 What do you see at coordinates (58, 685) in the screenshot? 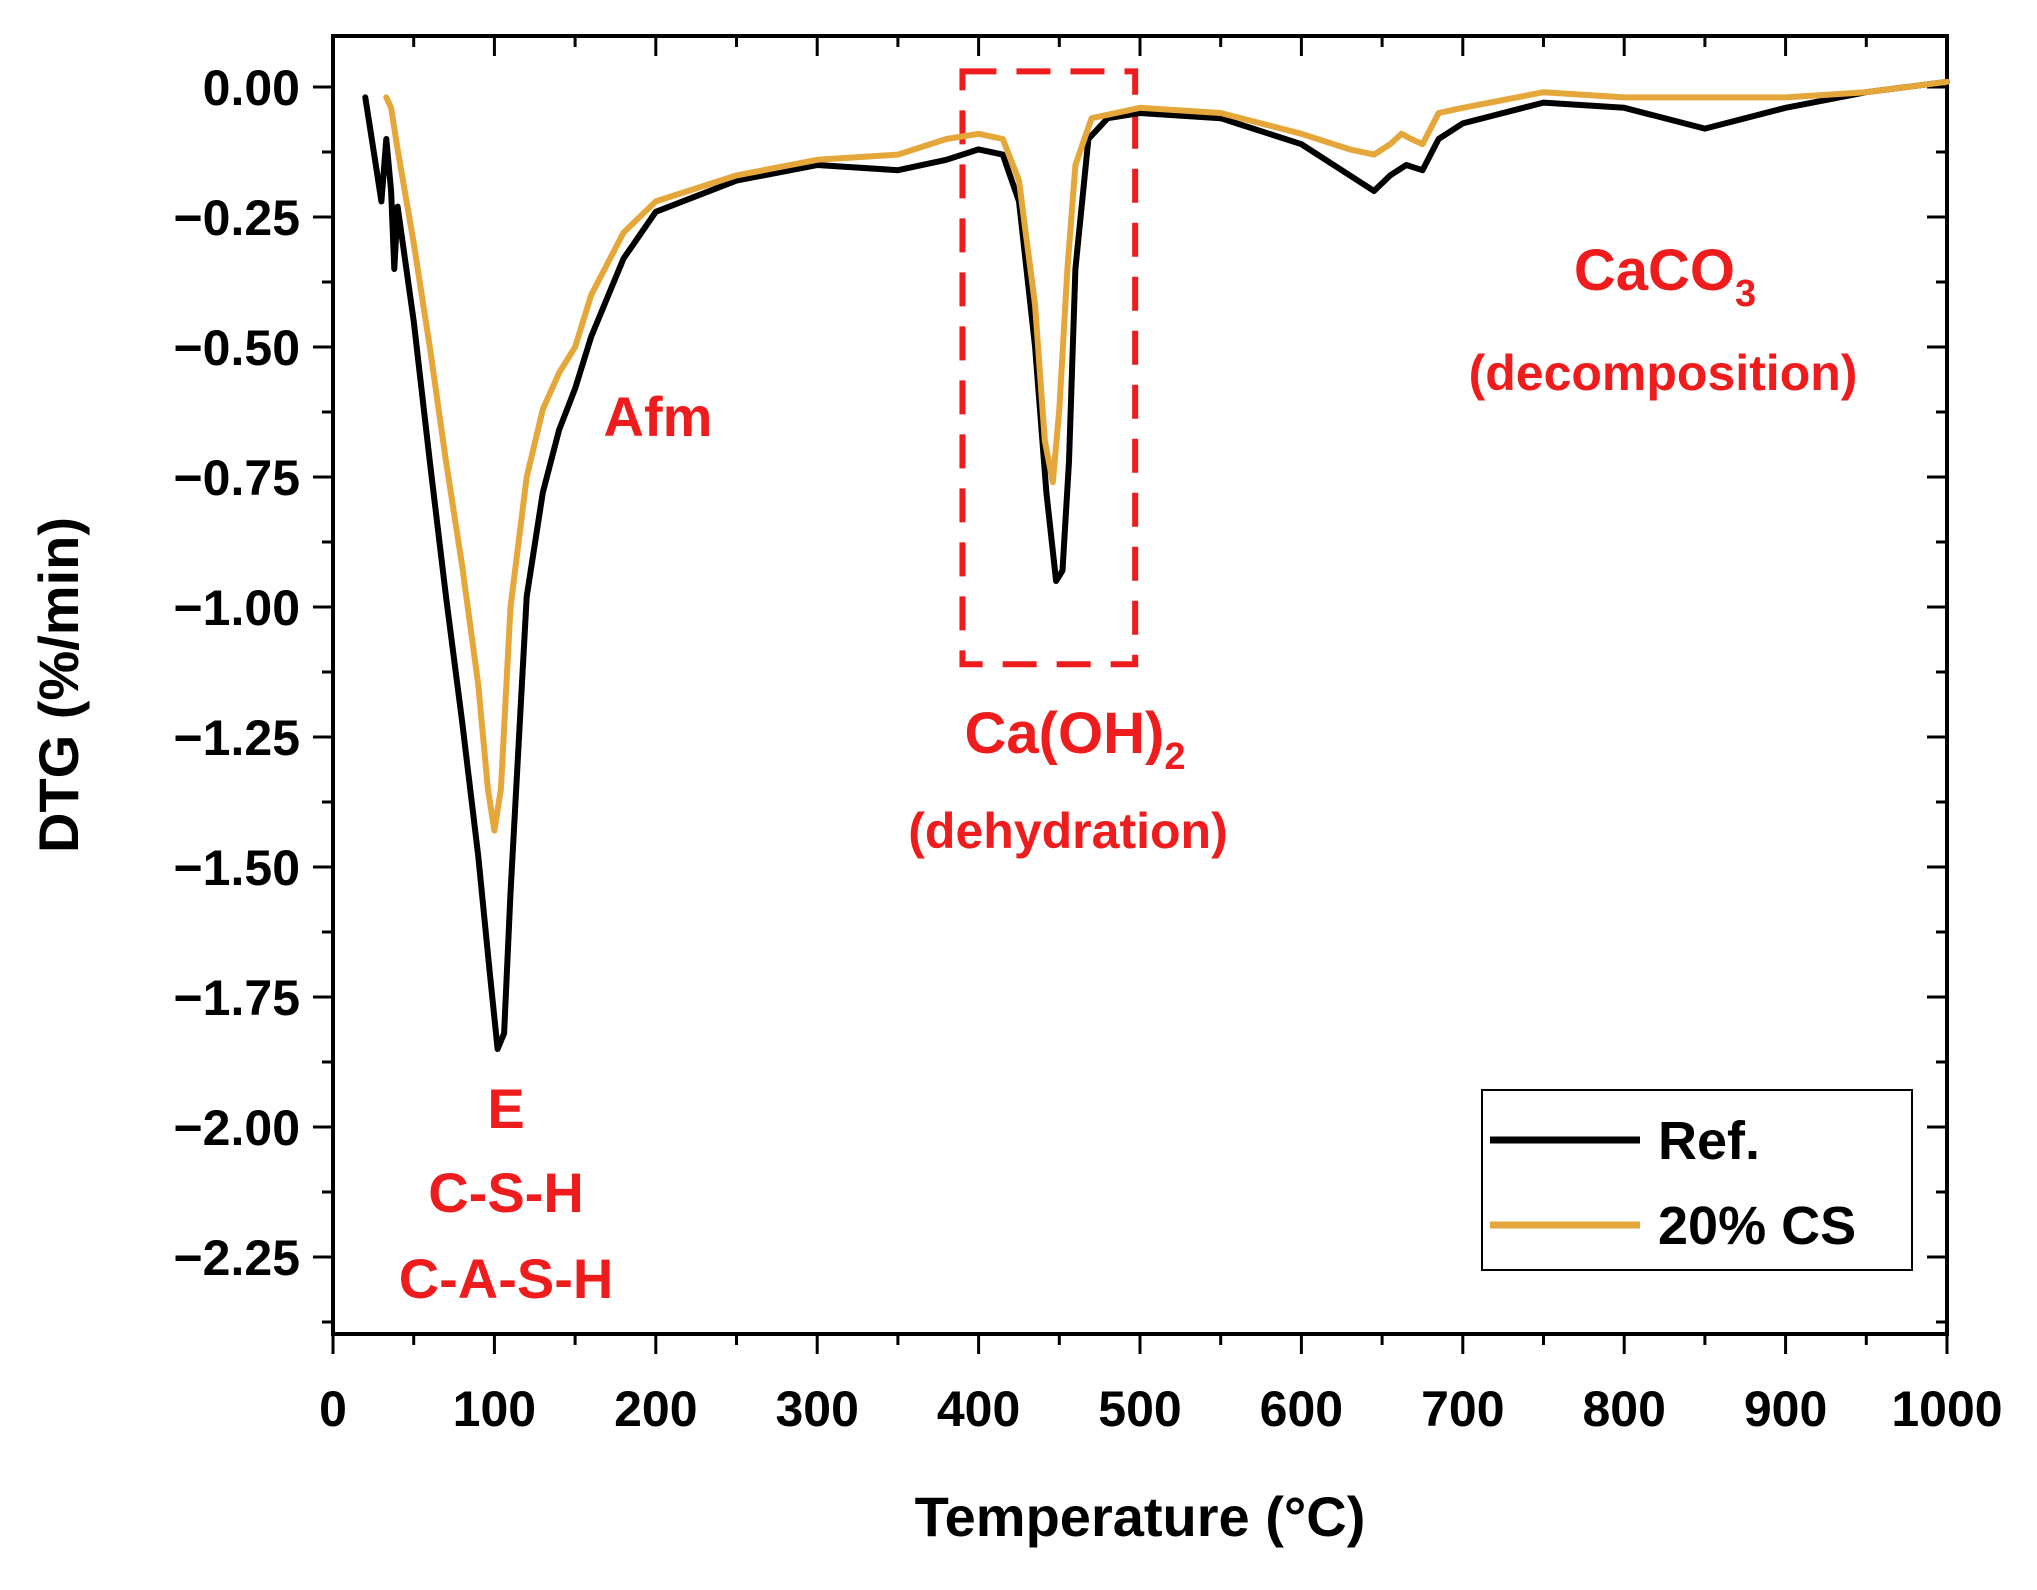
I see `y-axis-title: DTG (%/min)` at bounding box center [58, 685].